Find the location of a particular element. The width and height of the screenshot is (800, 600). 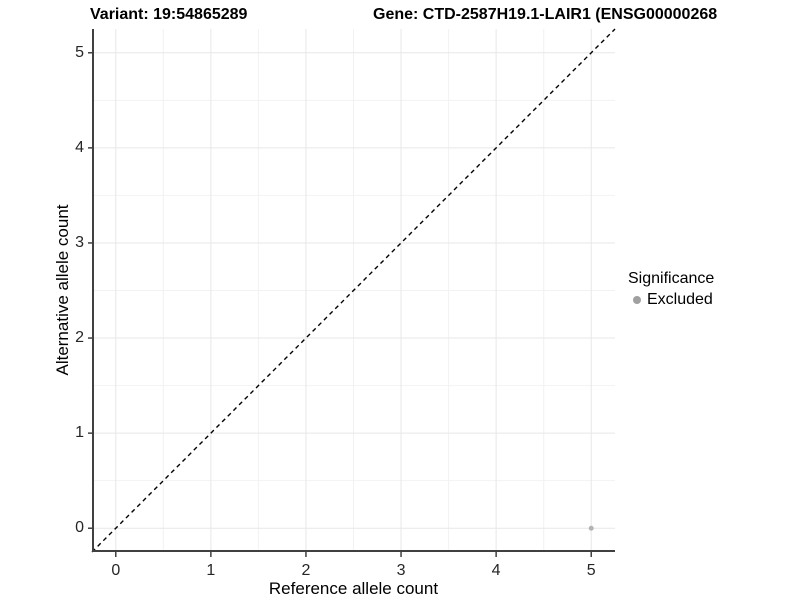

legend-point-icon is located at coordinates (637, 299).